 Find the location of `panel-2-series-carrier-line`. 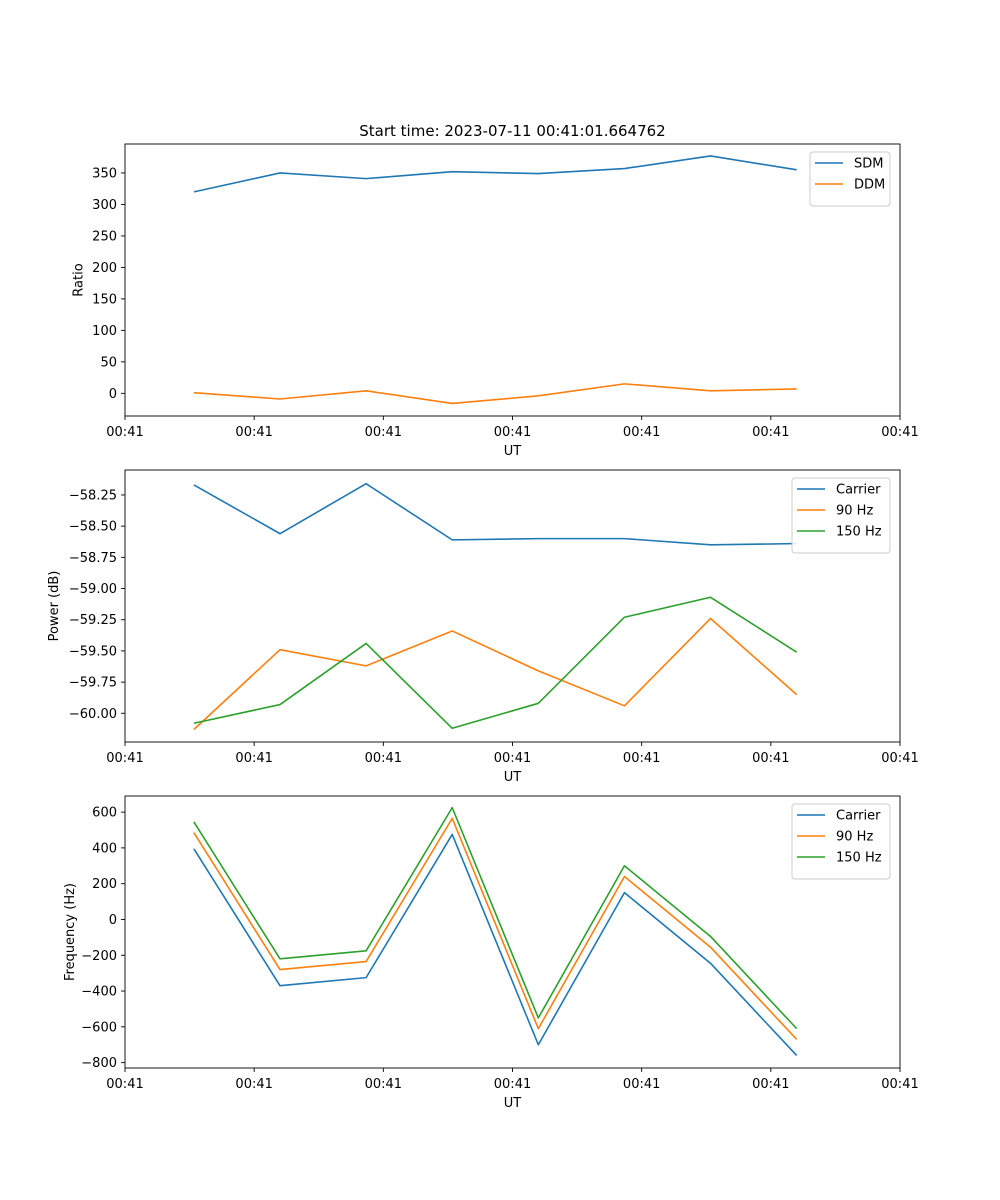

panel-2-series-carrier-line is located at coordinates (495, 514).